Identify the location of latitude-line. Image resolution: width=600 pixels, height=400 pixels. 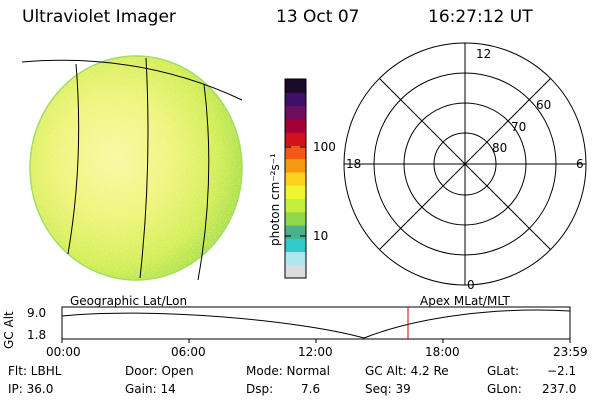
(132, 80).